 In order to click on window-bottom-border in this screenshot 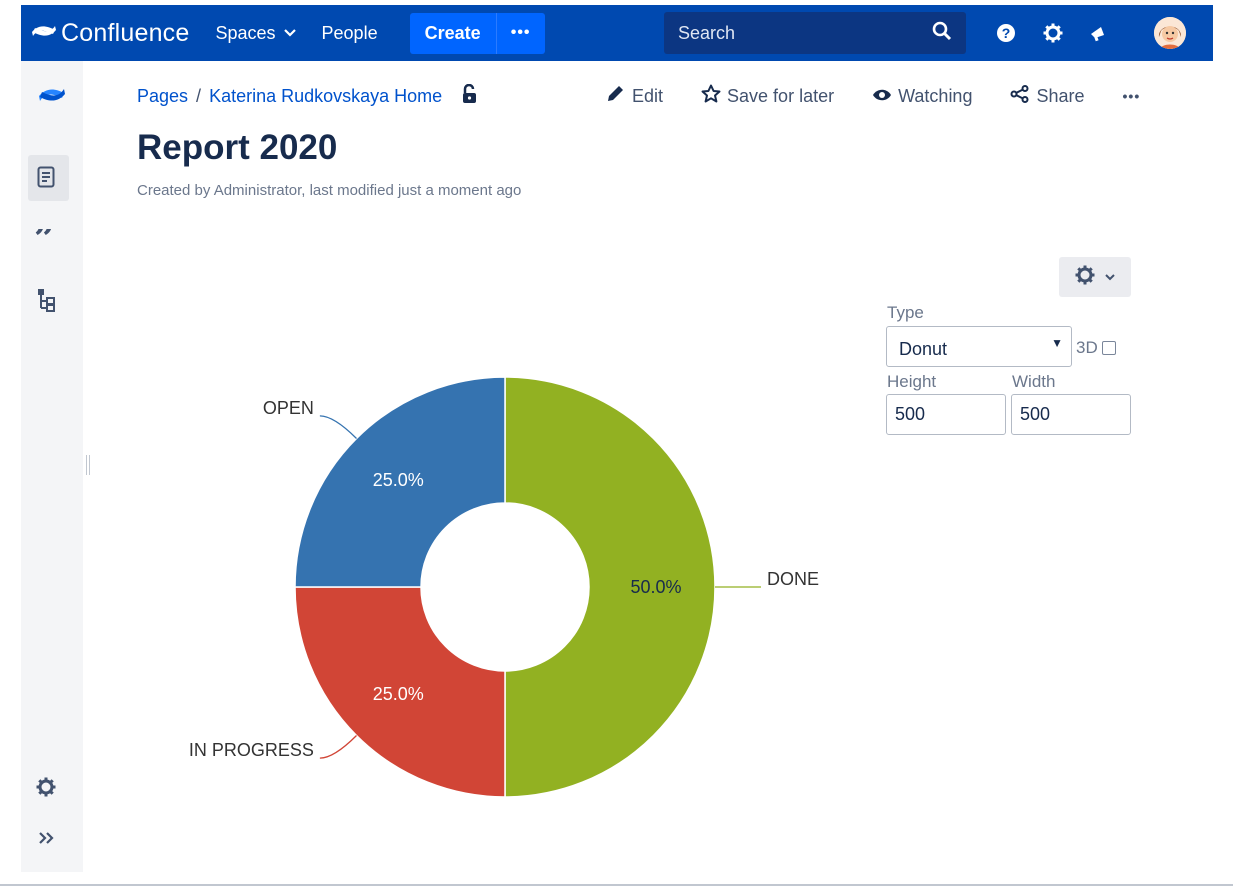, I will do `click(616, 885)`.